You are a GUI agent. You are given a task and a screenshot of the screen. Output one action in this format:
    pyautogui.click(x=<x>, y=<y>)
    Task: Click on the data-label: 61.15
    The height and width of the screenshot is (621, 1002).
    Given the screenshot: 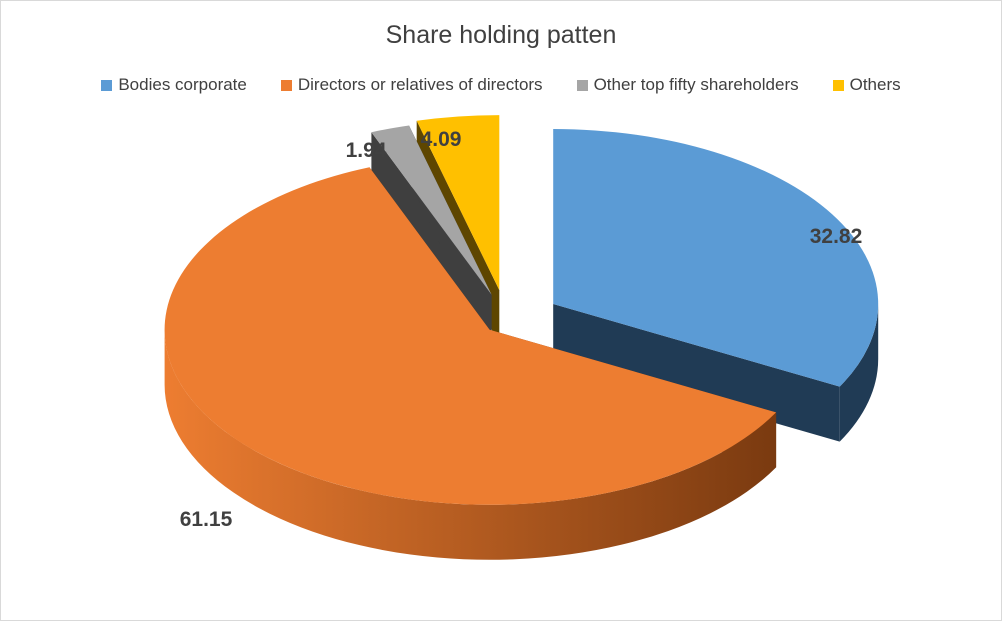 What is the action you would take?
    pyautogui.click(x=206, y=519)
    